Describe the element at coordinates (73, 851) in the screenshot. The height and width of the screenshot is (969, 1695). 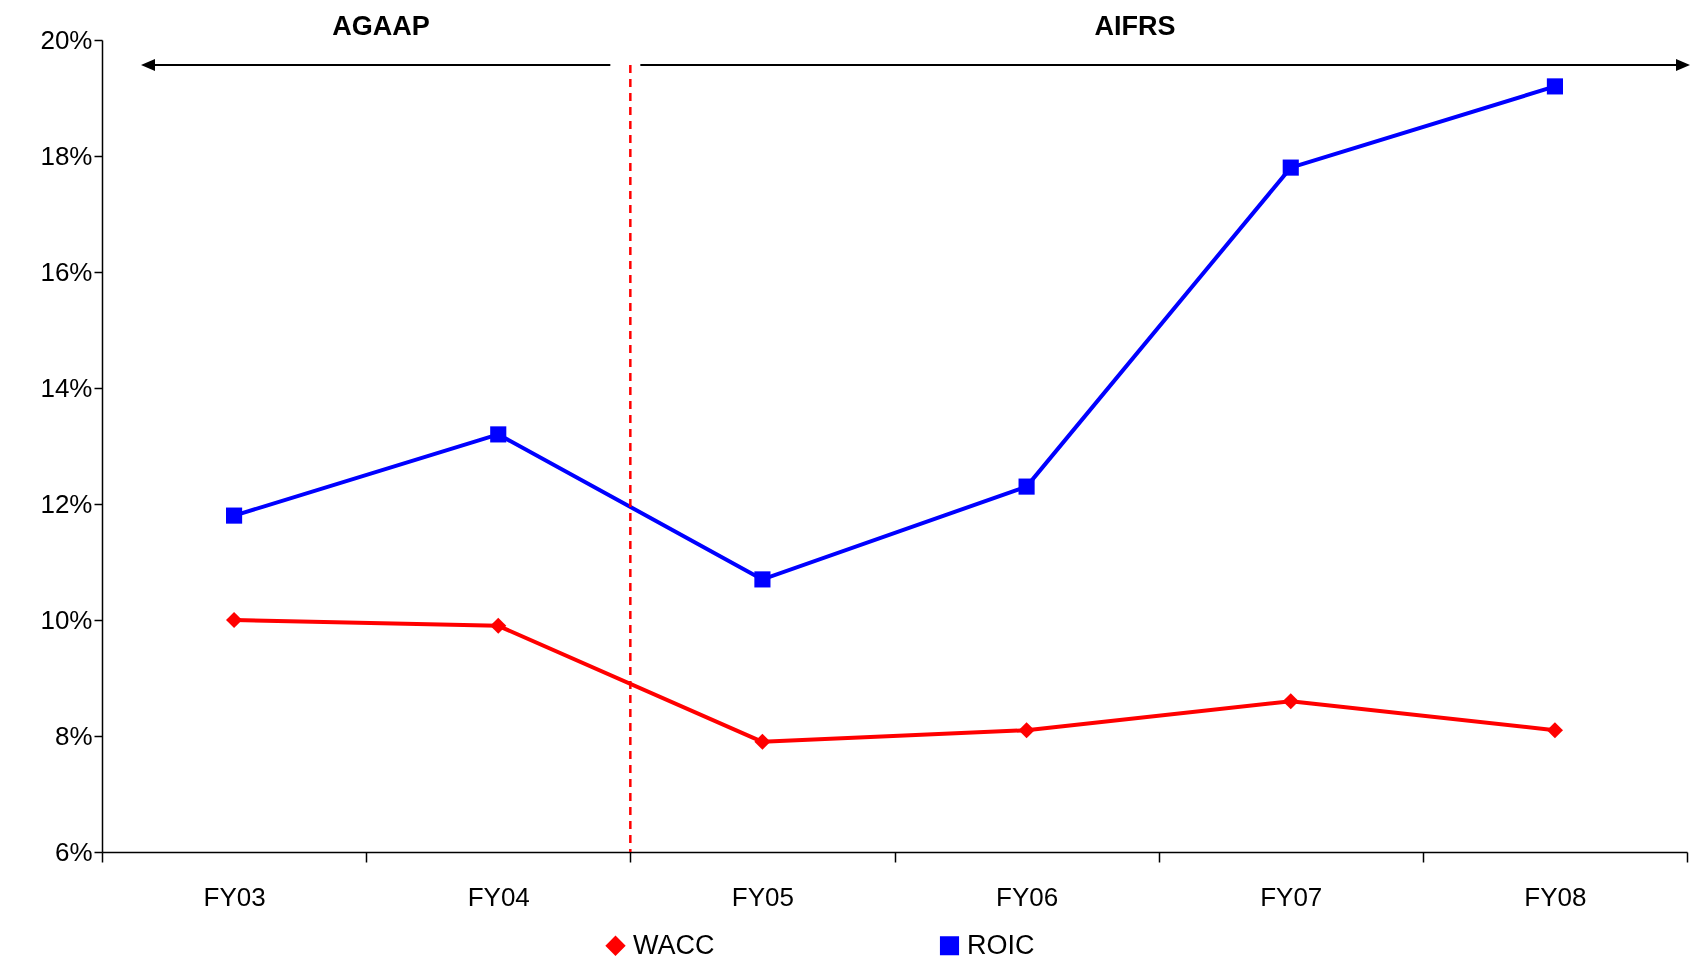
I see `y-tick-label: 6%` at that location.